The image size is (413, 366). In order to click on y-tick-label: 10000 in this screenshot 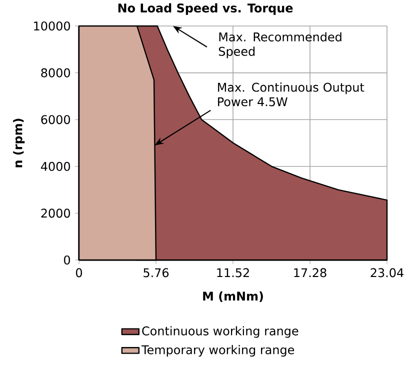, I will do `click(52, 26)`.